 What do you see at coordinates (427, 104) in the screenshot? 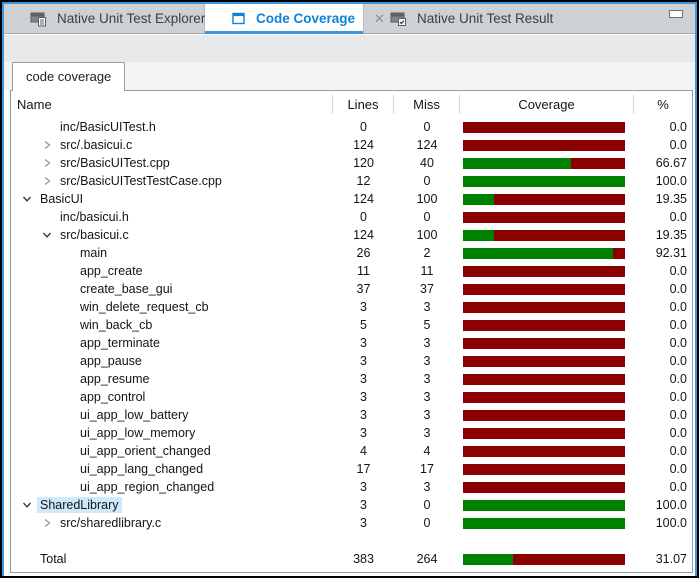
I see `column-header-miss: Miss` at bounding box center [427, 104].